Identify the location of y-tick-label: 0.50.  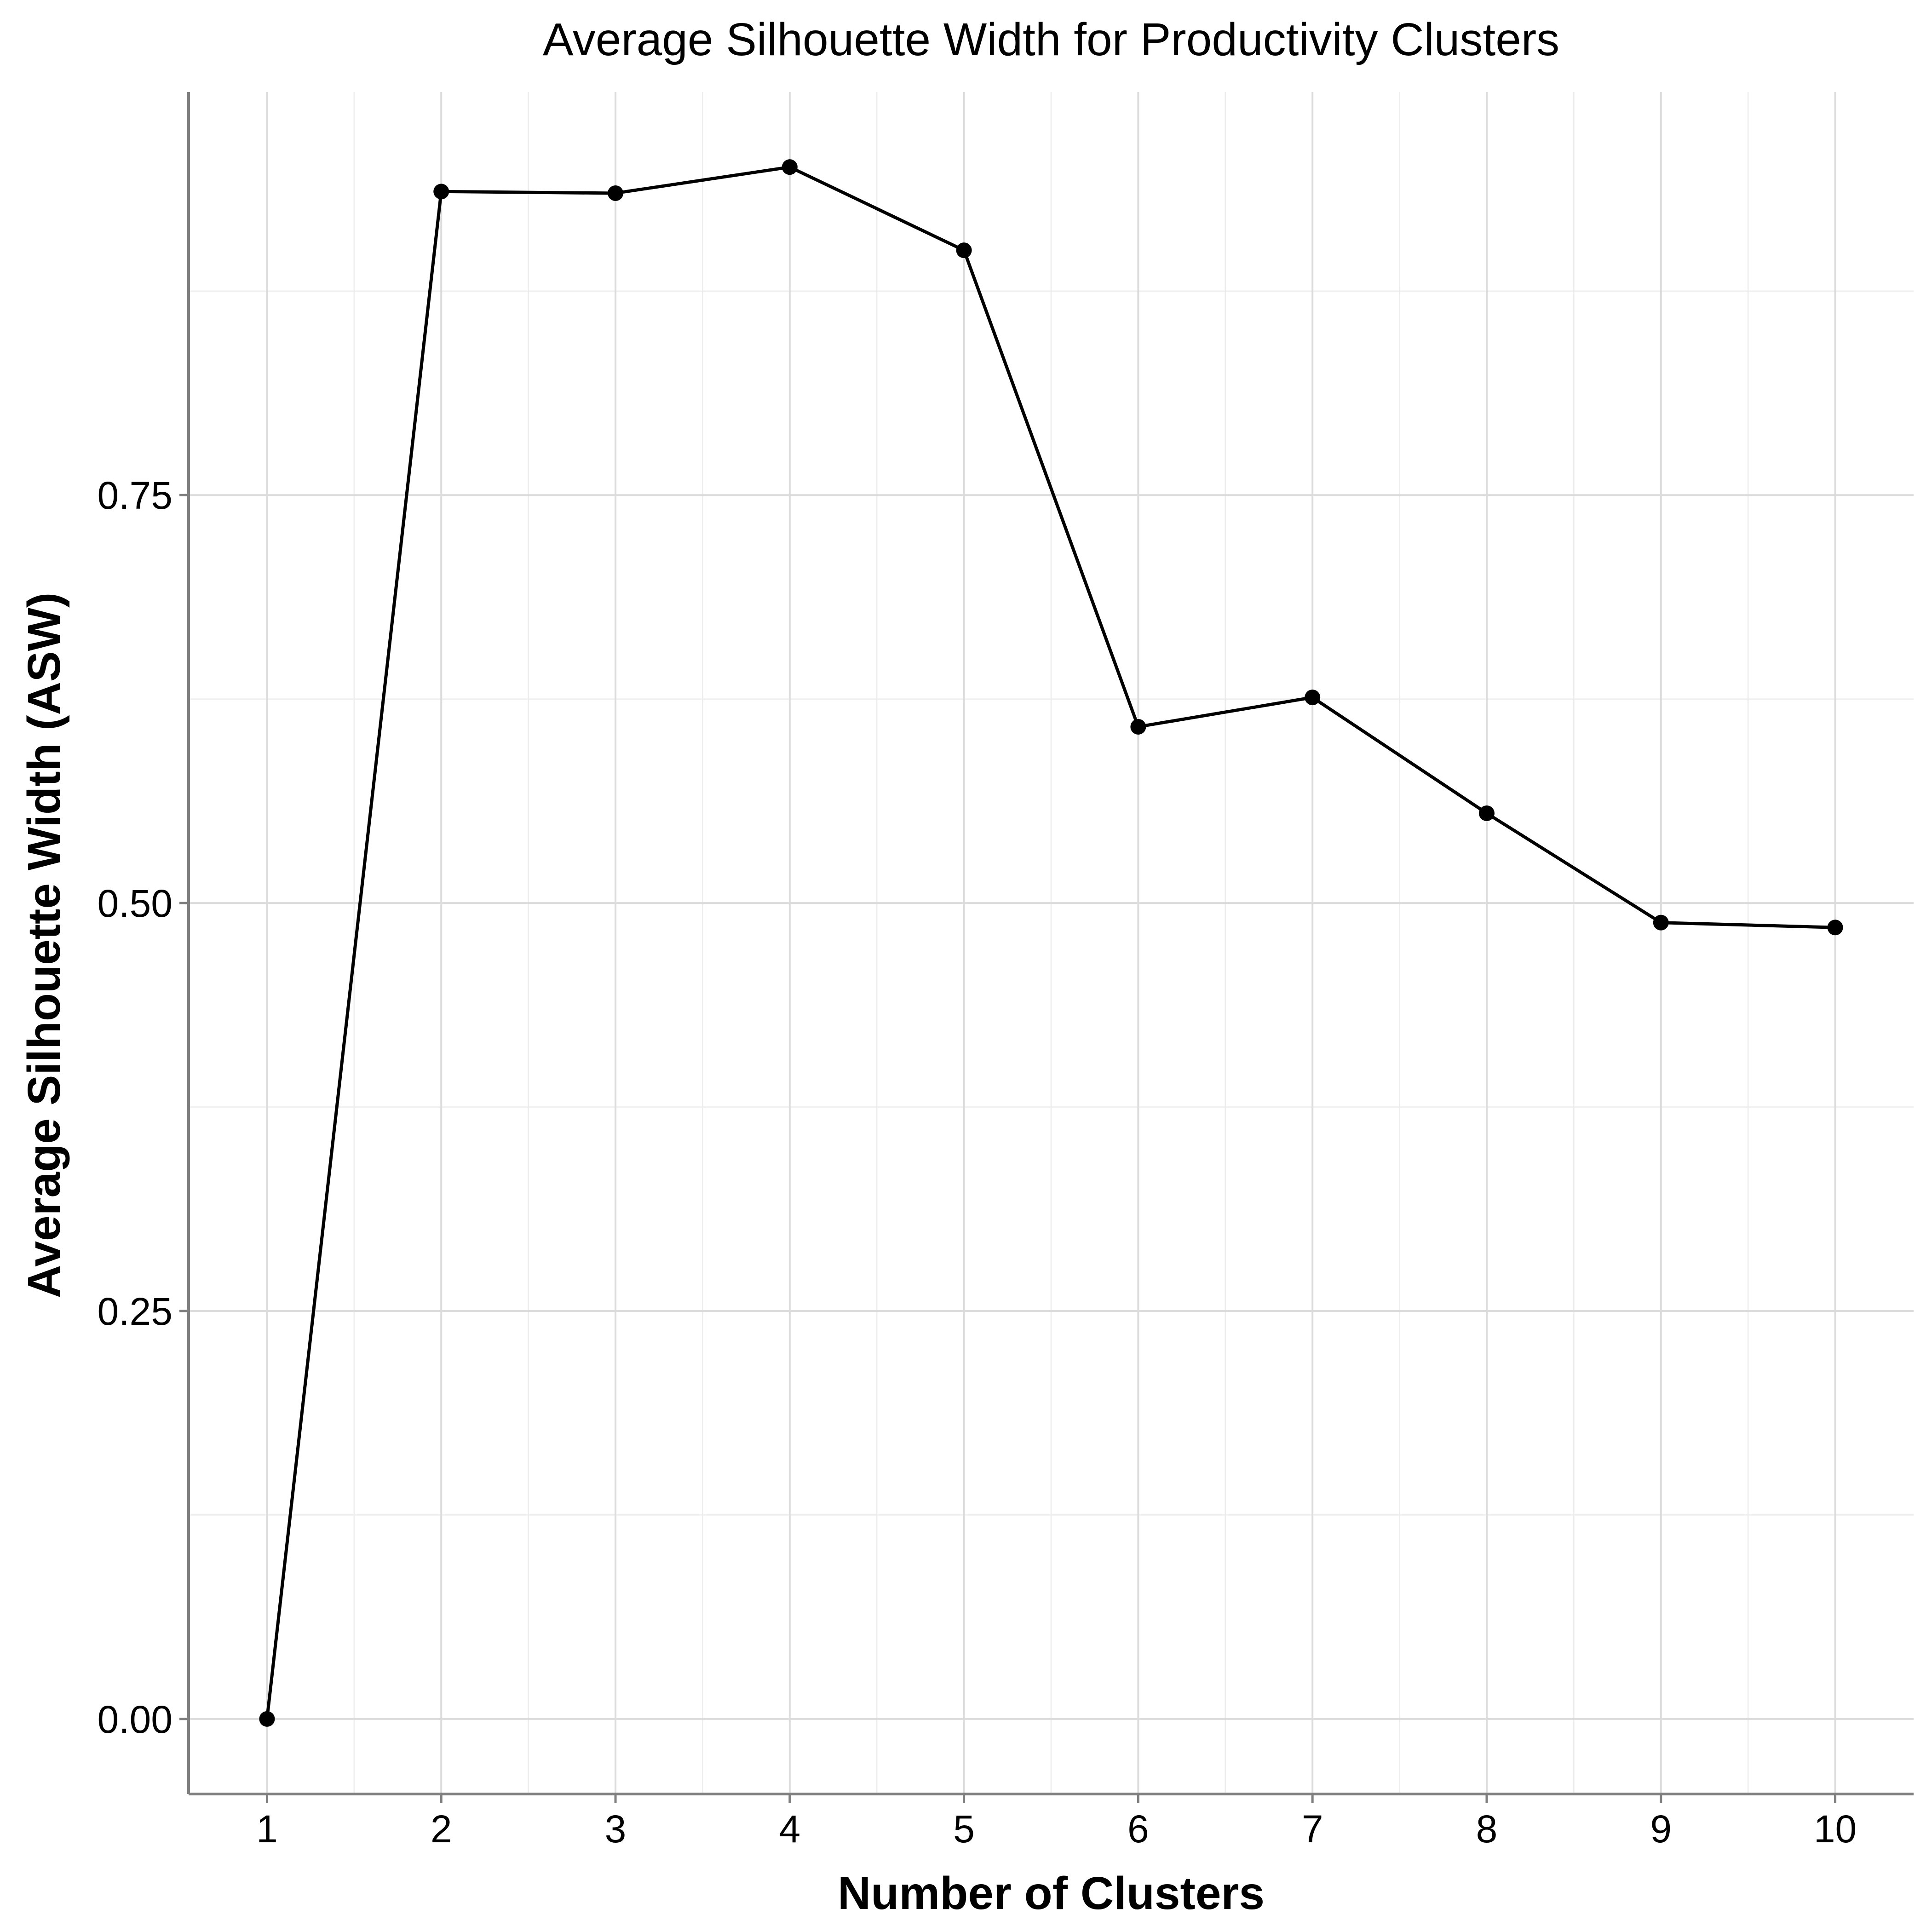
(135, 903).